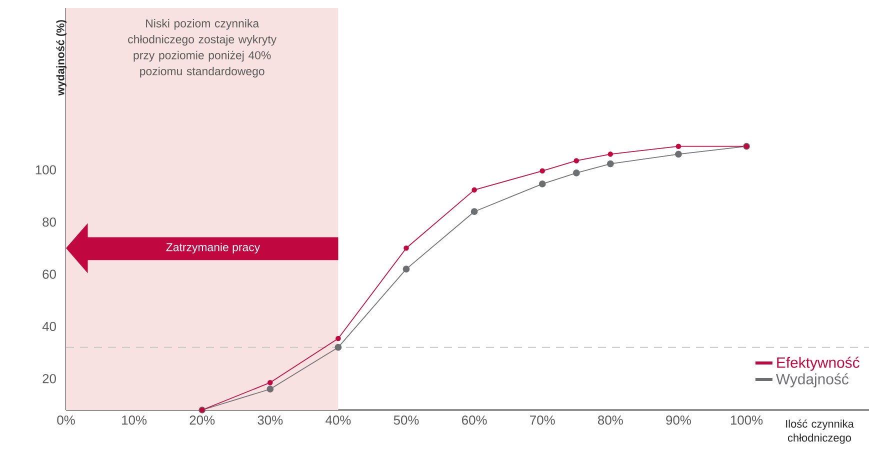 The image size is (869, 450). Describe the element at coordinates (818, 363) in the screenshot. I see `legend-label: Efektywność` at that location.